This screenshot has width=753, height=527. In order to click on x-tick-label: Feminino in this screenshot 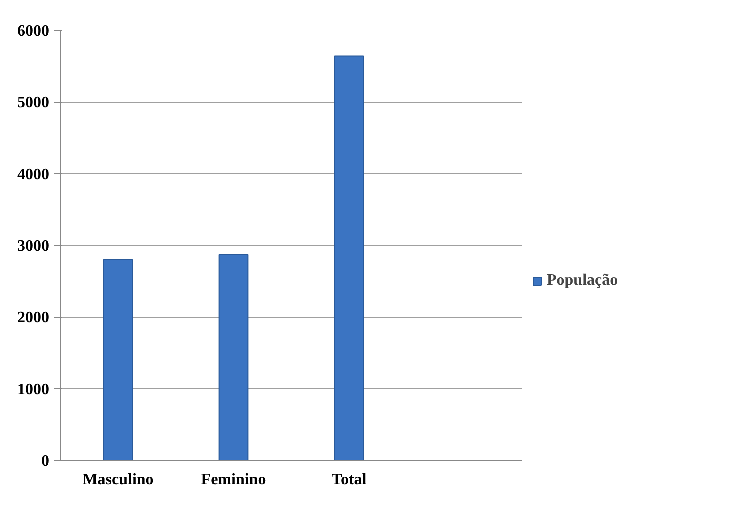, I will do `click(233, 480)`.